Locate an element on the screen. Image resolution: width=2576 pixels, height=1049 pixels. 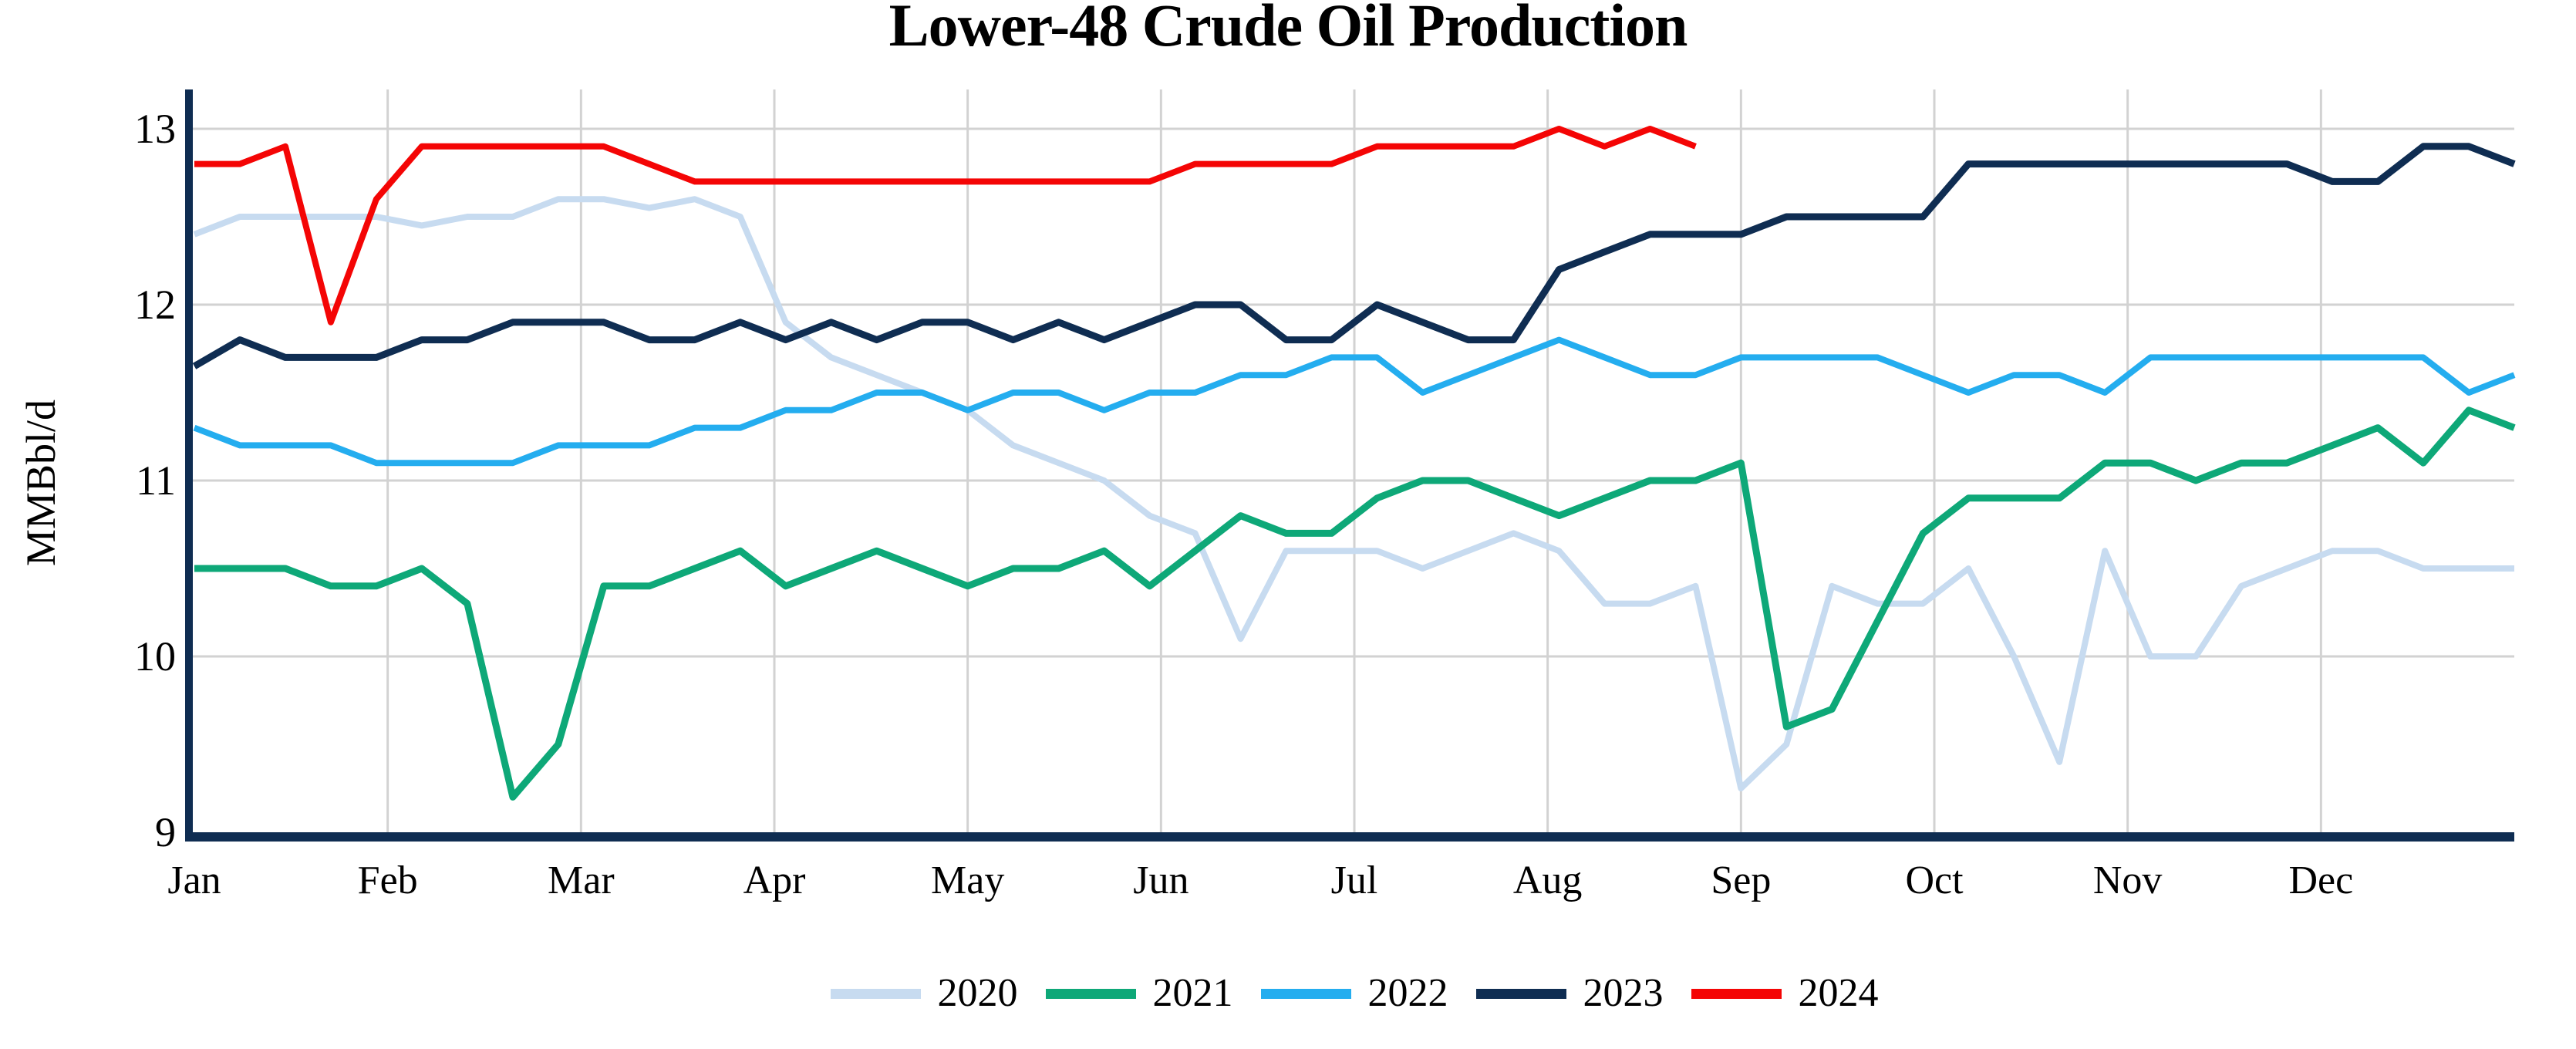
legend-swatch-2021 is located at coordinates (1090, 994).